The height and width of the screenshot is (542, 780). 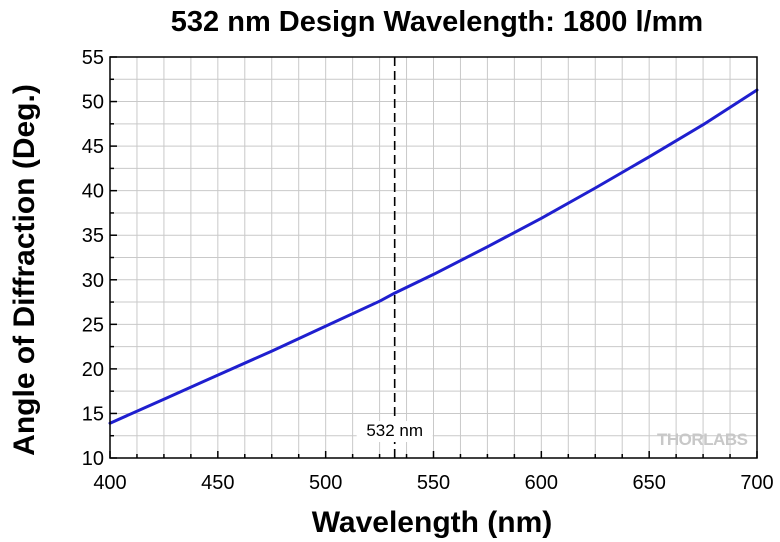 I want to click on design-wavelength-label-bg, so click(x=394, y=431).